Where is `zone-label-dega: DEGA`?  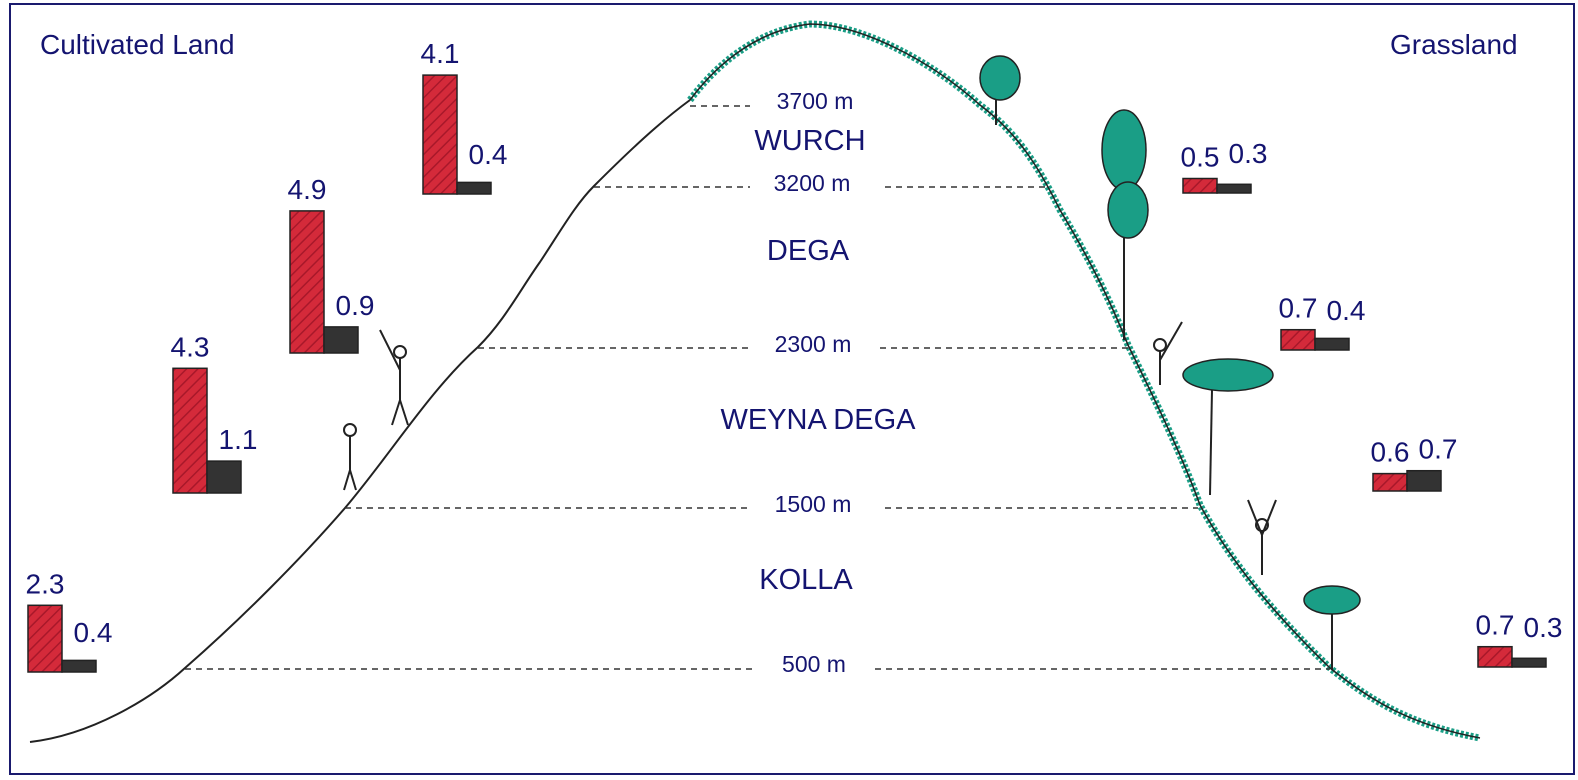
zone-label-dega: DEGA is located at coordinates (808, 251).